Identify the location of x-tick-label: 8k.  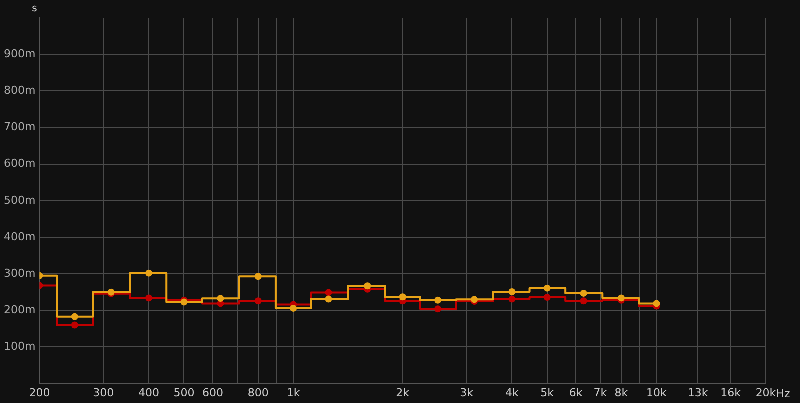
(621, 393).